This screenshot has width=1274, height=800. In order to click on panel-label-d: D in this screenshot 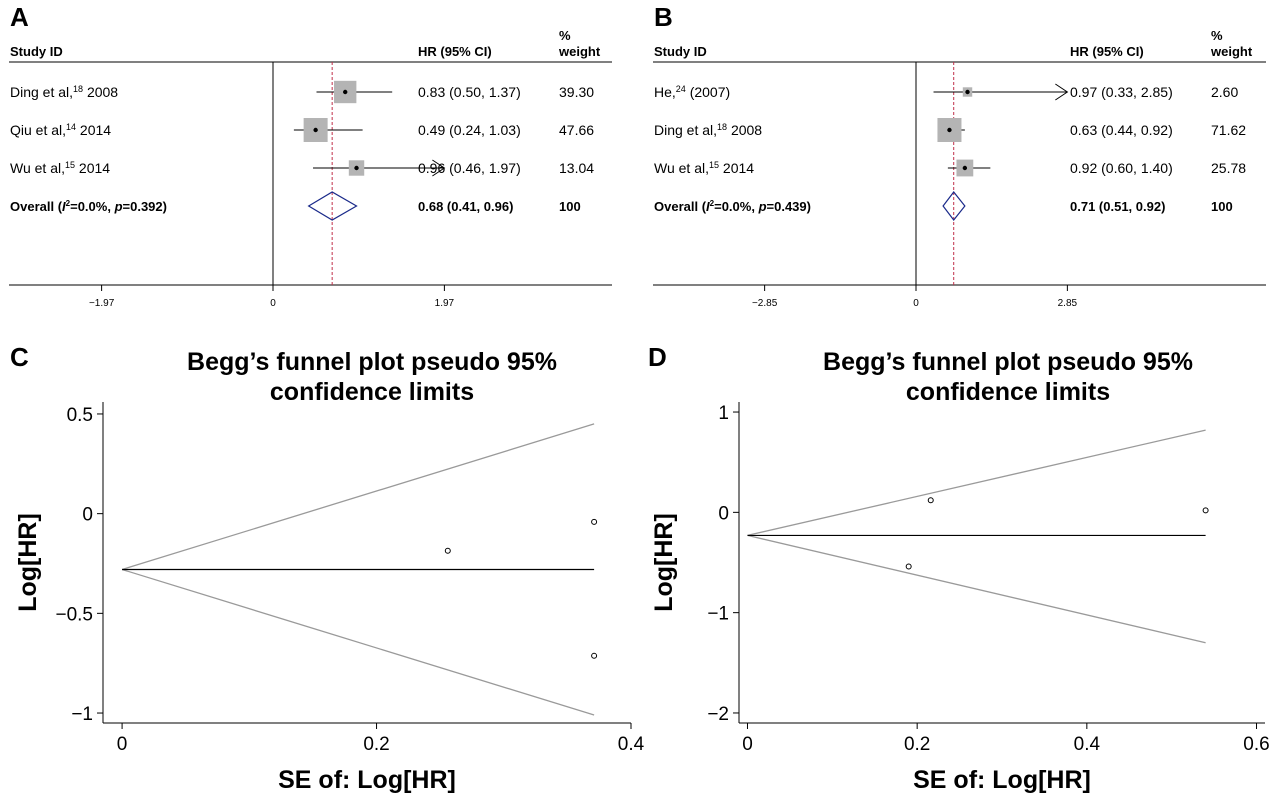, I will do `click(657, 357)`.